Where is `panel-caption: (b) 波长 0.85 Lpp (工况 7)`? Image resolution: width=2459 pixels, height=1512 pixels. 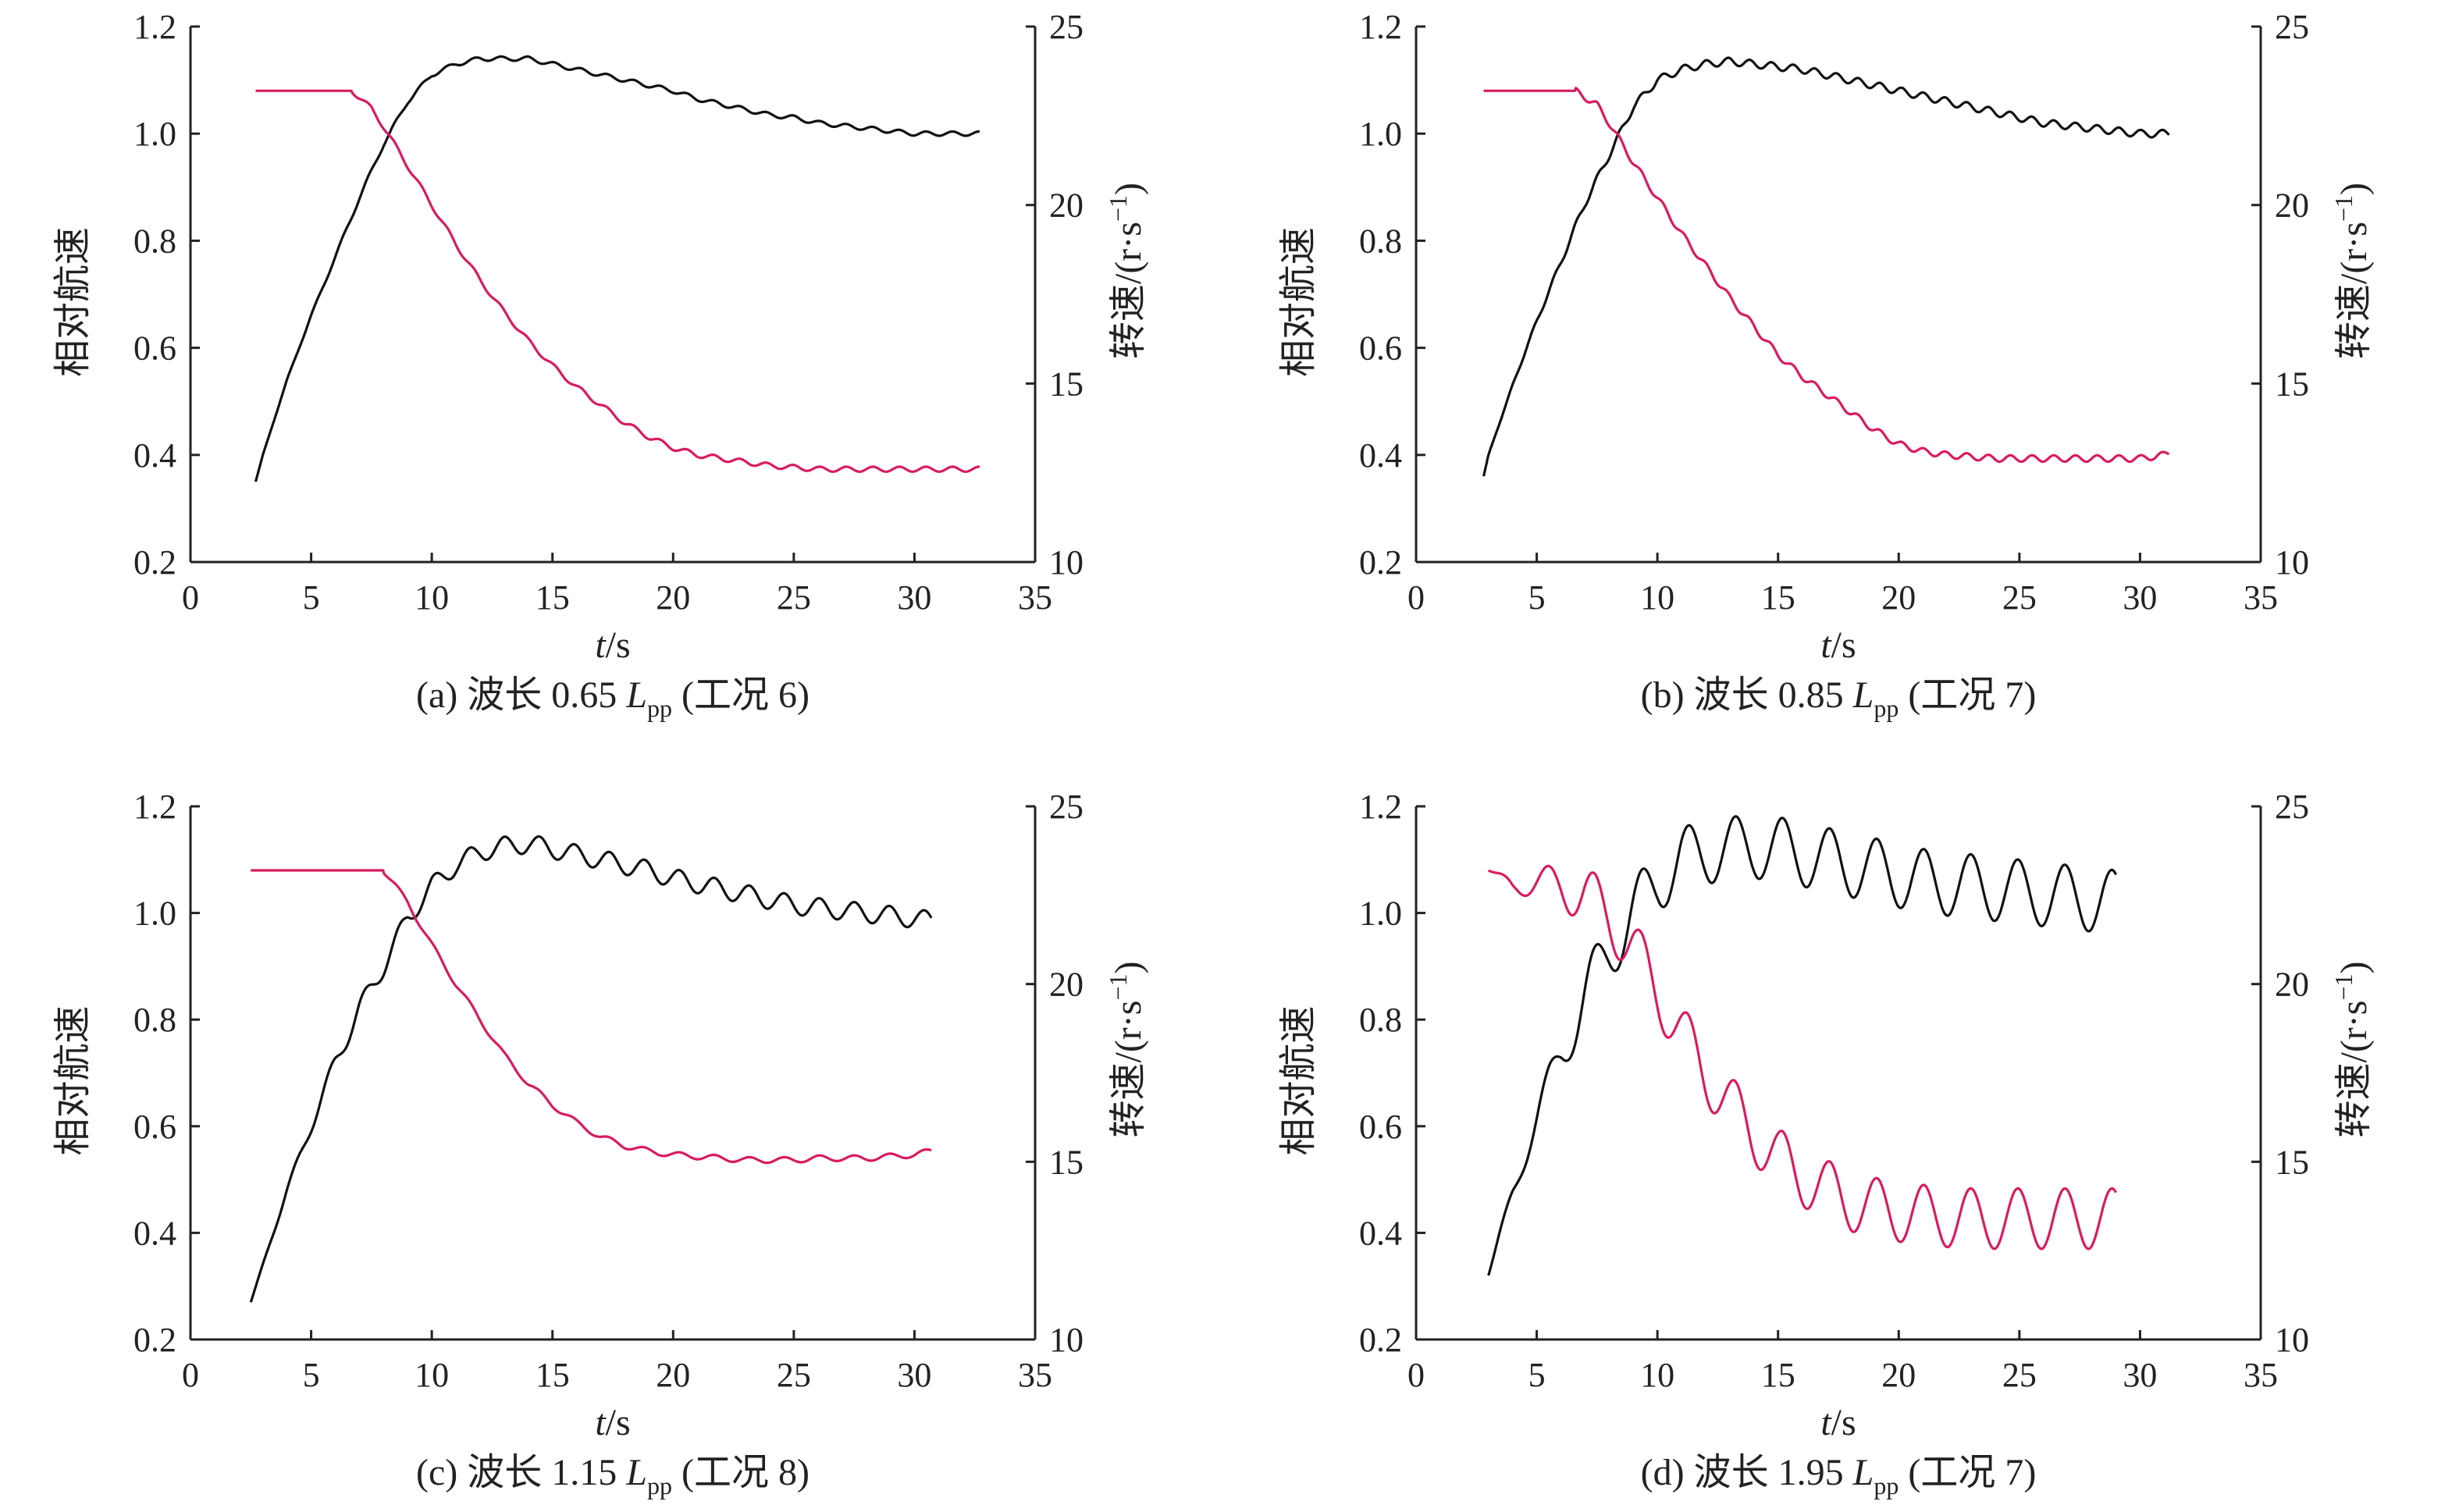
panel-caption: (b) 波长 0.85 Lpp (工况 7) is located at coordinates (1839, 698).